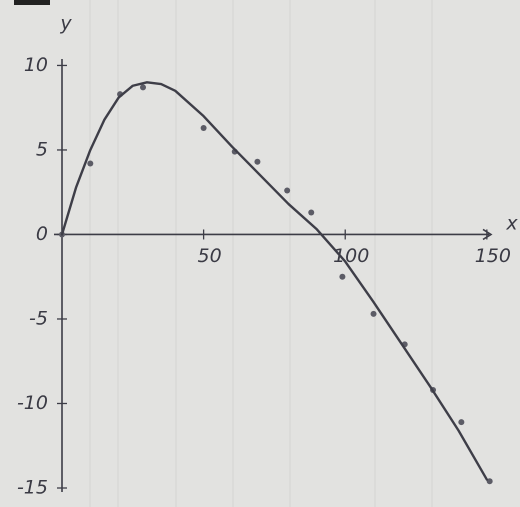 This screenshot has width=520, height=507. I want to click on y-tick-label: -10, so click(32, 403).